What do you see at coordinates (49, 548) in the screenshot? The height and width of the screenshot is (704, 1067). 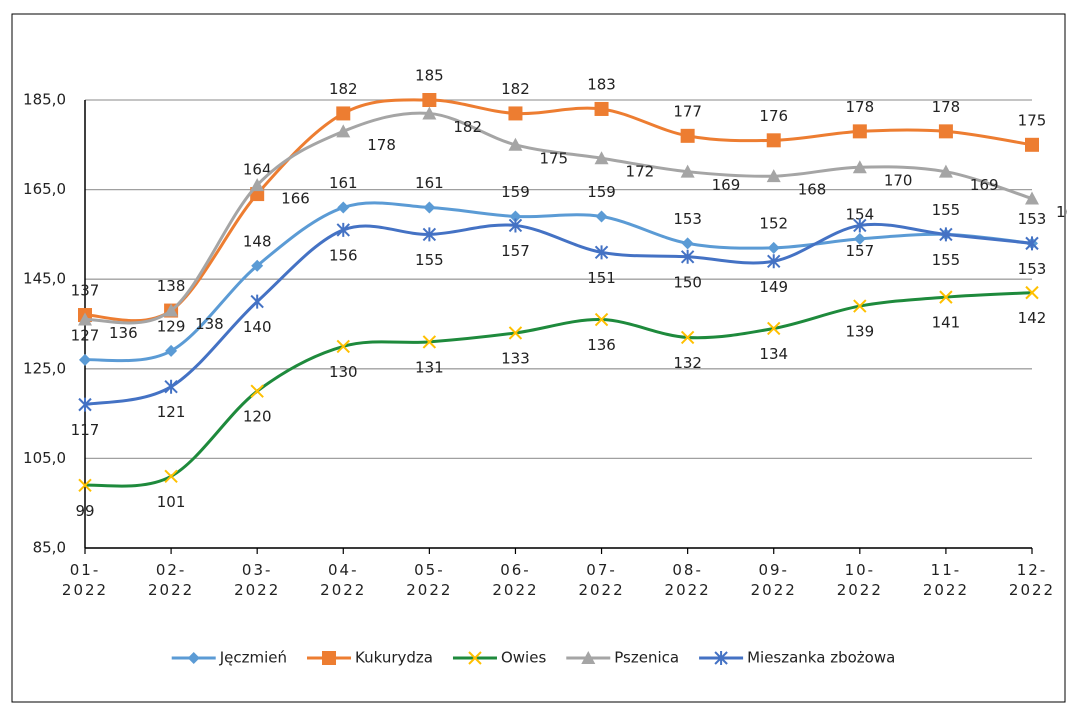 I see `y-tick-label: 85,0` at bounding box center [49, 548].